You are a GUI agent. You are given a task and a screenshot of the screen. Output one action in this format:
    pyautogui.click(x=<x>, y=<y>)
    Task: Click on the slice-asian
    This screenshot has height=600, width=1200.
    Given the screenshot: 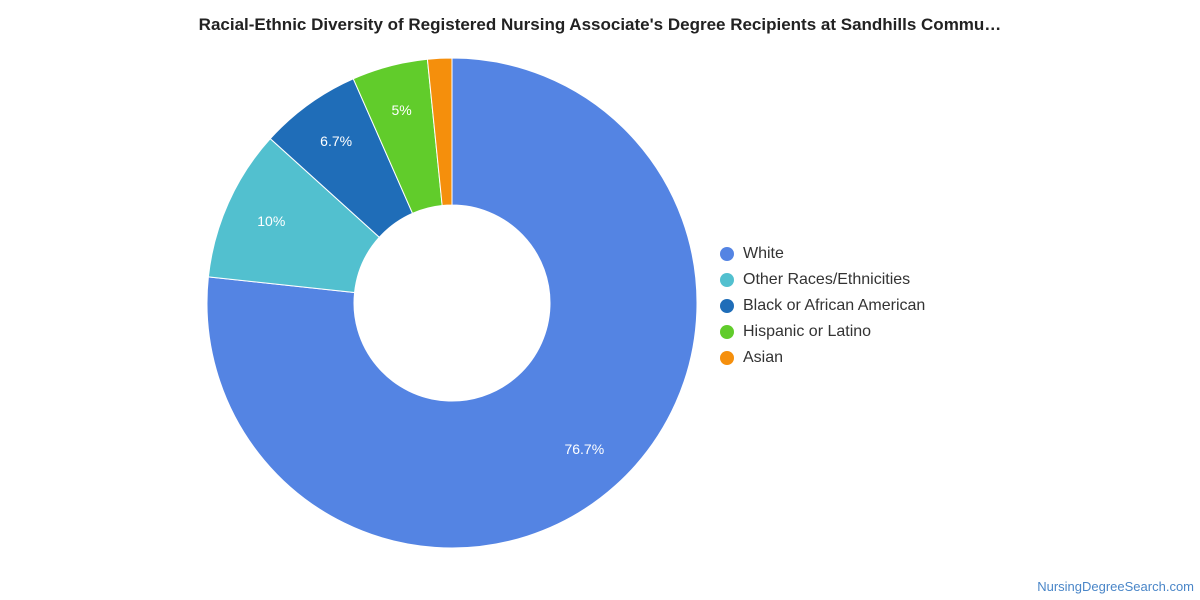 What is the action you would take?
    pyautogui.click(x=439, y=132)
    